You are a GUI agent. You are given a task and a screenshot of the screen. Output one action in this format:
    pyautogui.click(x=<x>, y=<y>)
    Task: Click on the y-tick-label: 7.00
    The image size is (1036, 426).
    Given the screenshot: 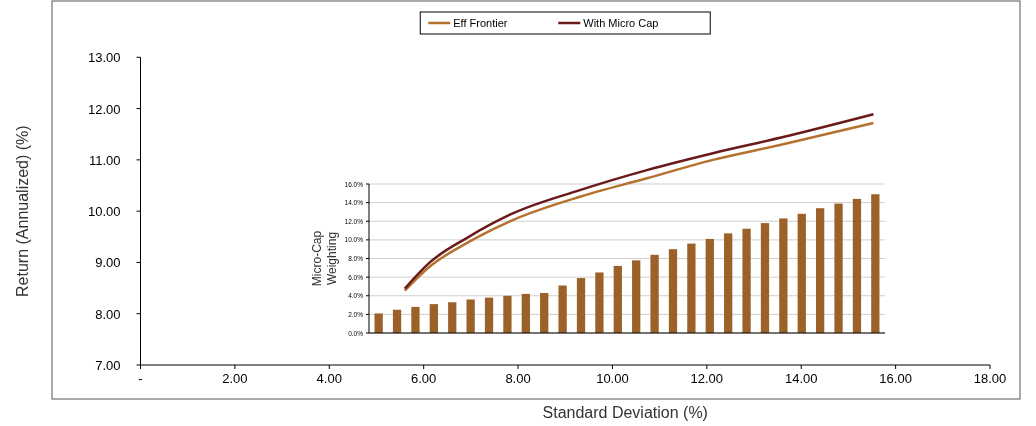 What is the action you would take?
    pyautogui.click(x=108, y=365)
    